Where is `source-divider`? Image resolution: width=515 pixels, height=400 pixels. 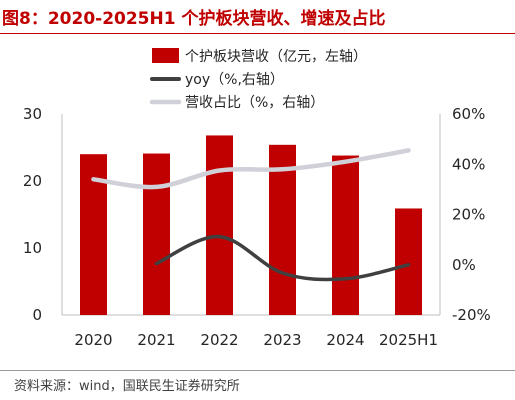 source-divider is located at coordinates (257, 370).